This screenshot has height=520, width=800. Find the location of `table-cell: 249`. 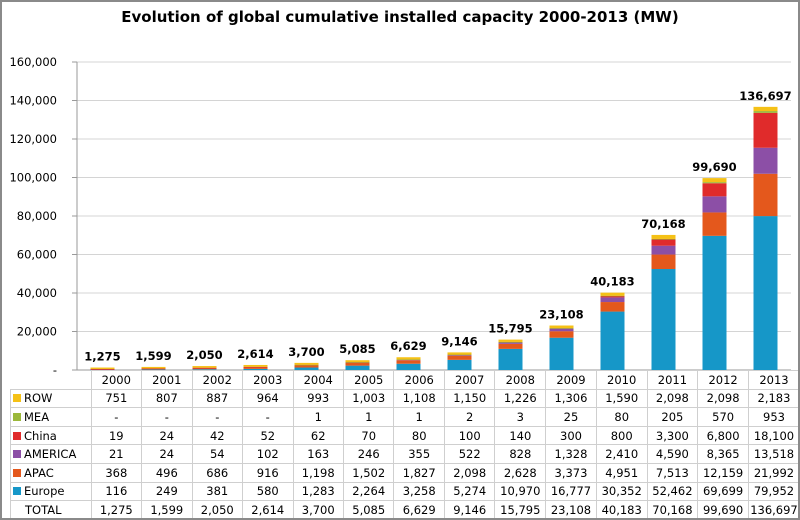

table-cell: 249 is located at coordinates (167, 491).